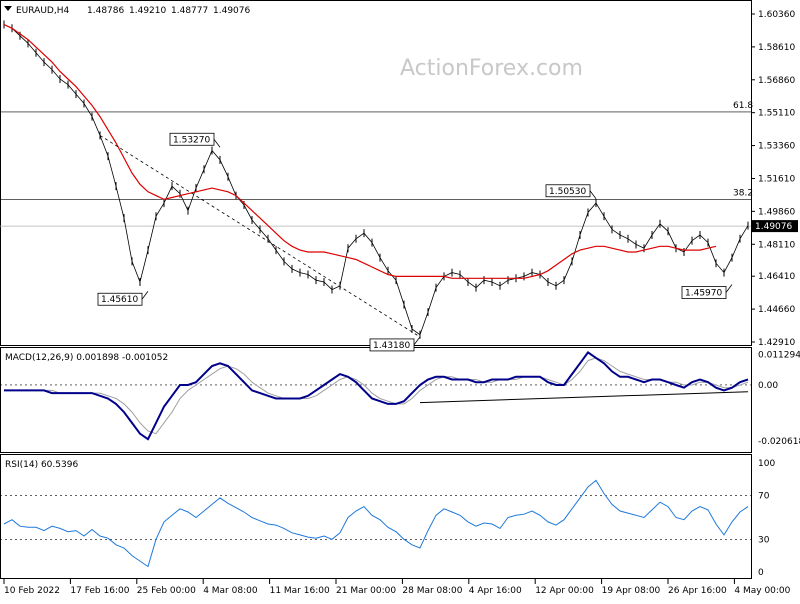 The width and height of the screenshot is (800, 604). What do you see at coordinates (105, 11) in the screenshot?
I see `open-value: 1.48786` at bounding box center [105, 11].